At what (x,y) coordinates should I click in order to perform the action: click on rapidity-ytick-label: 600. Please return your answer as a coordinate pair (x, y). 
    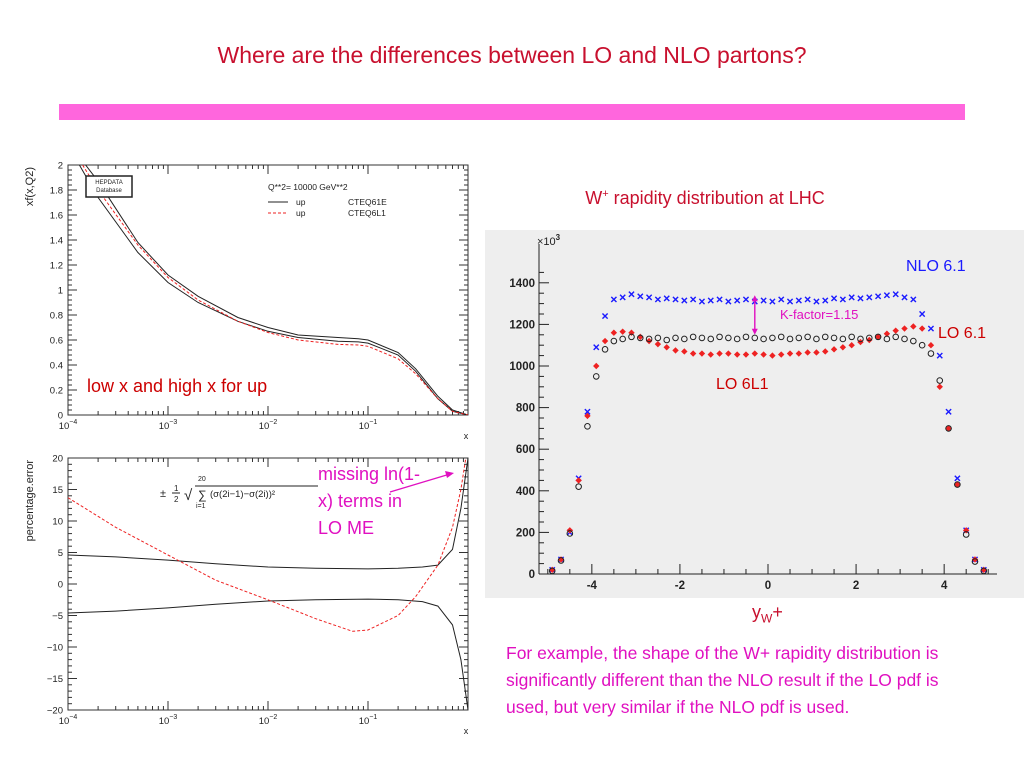
    Looking at the image, I should click on (525, 450).